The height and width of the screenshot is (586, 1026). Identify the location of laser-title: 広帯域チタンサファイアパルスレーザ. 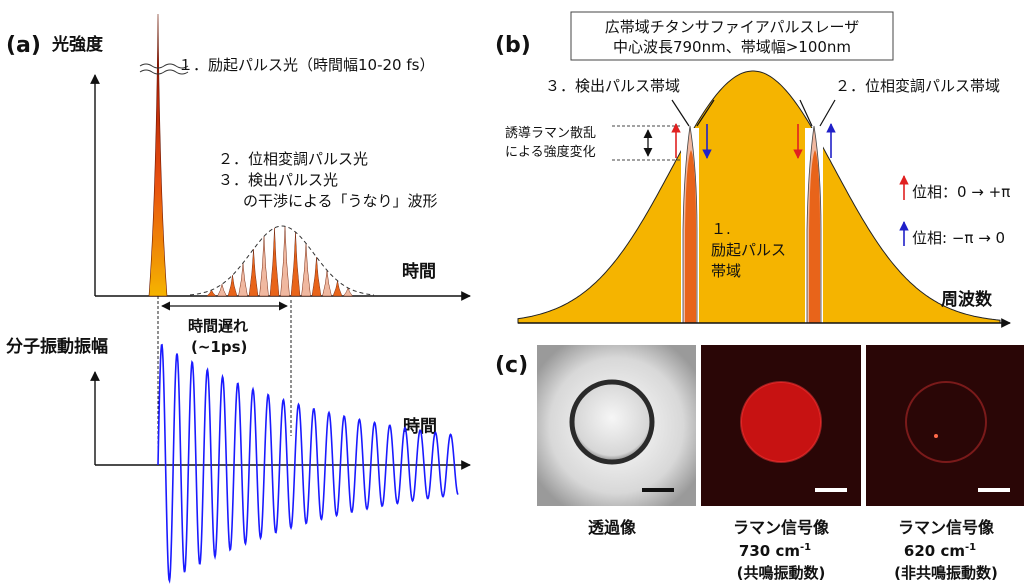
(732, 27).